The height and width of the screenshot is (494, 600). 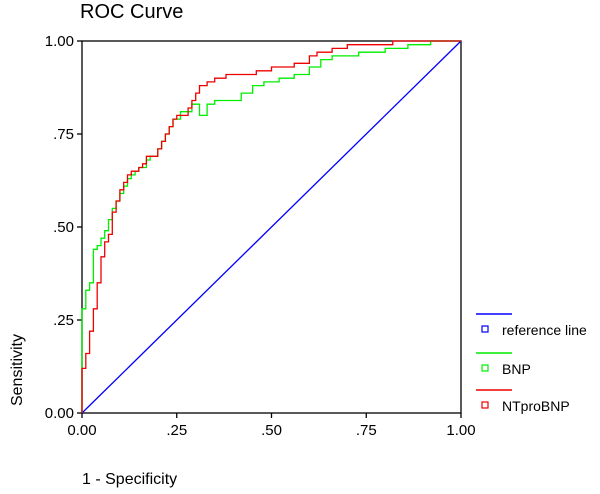 I want to click on legend-label-reference-line: reference line, so click(x=544, y=330).